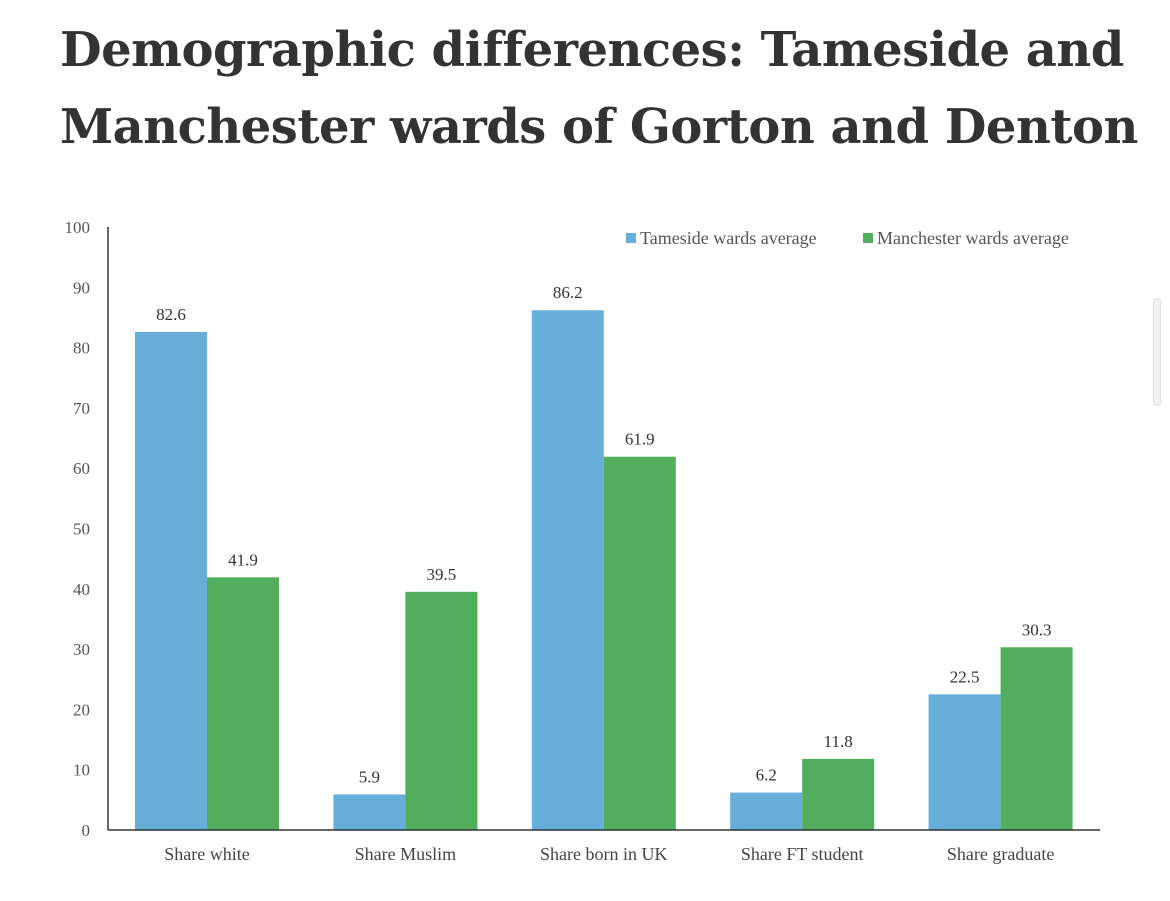 The image size is (1170, 901). I want to click on data-label: 6.2, so click(766, 775).